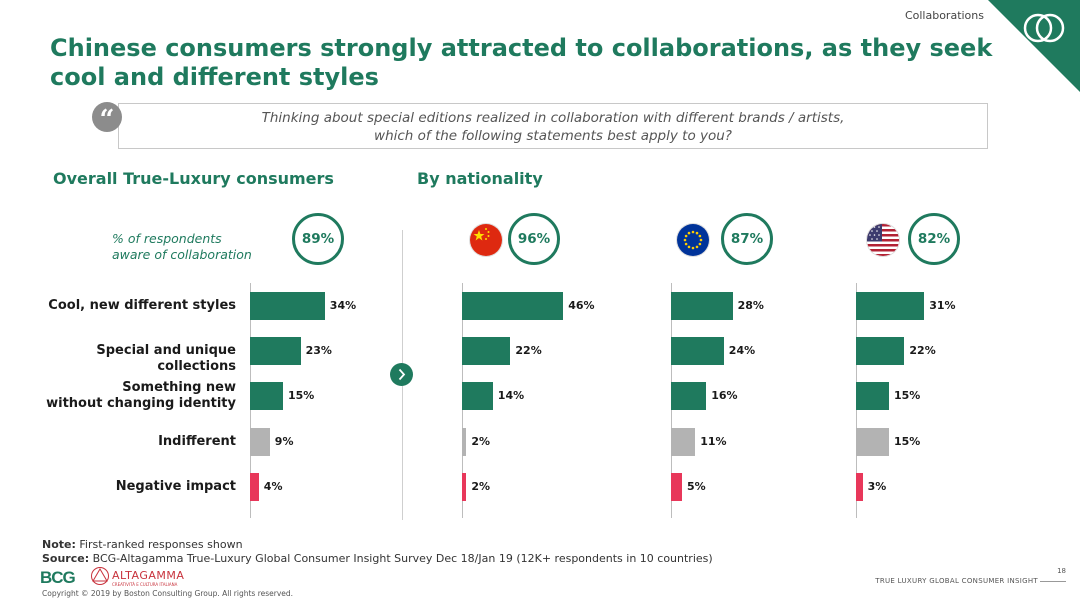 Image resolution: width=1080 pixels, height=607 pixels. Describe the element at coordinates (167, 238) in the screenshot. I see `aware-label-line-1: % of respondents` at that location.